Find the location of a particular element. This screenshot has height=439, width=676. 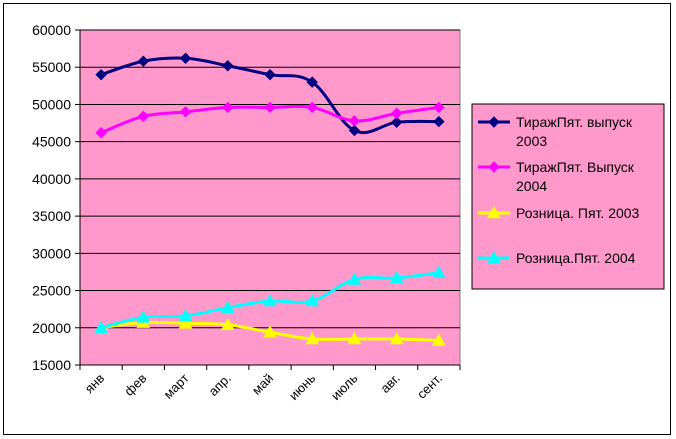

y-tick-label: 25000 is located at coordinates (51, 291).